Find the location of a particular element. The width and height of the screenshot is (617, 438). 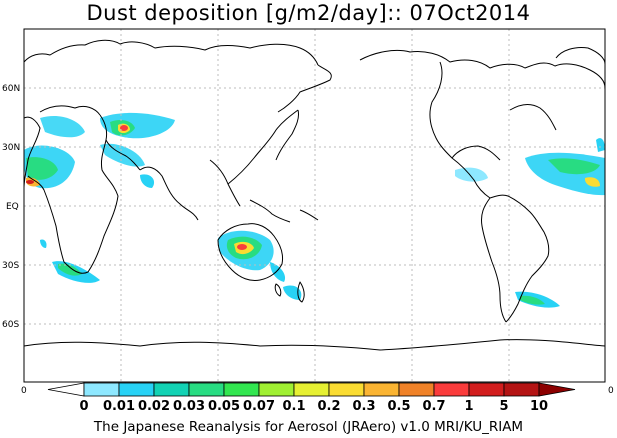

colorbar-level-label: 1 is located at coordinates (468, 406).